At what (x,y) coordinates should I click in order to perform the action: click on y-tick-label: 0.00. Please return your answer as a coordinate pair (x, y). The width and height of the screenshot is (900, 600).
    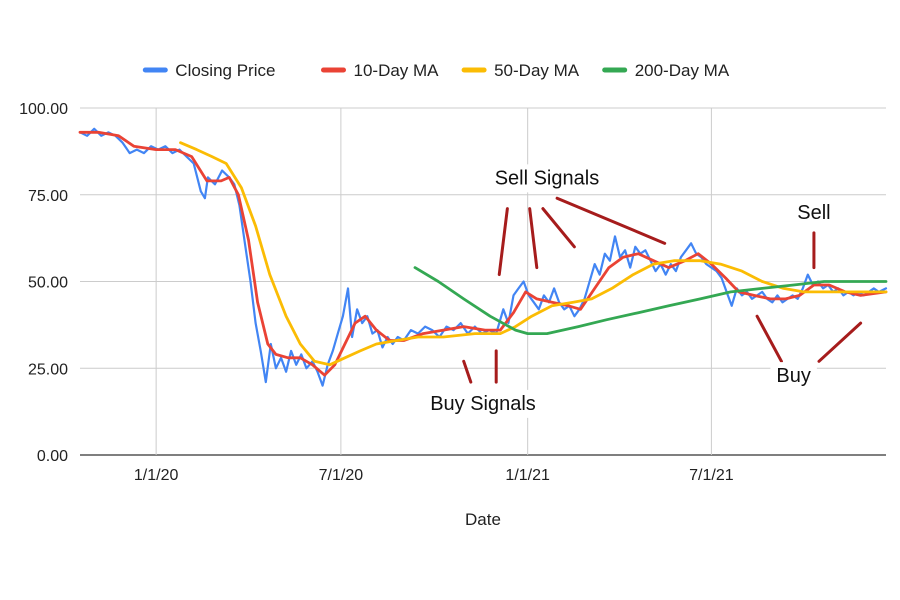
    Looking at the image, I should click on (52, 456).